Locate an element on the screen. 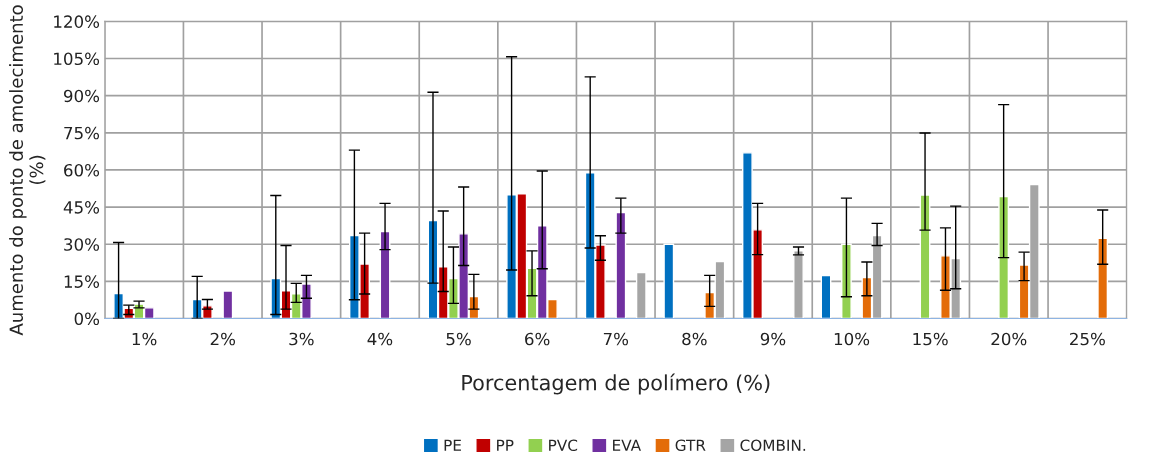 The width and height of the screenshot is (1152, 455). x-tick-label: 7% is located at coordinates (616, 339).